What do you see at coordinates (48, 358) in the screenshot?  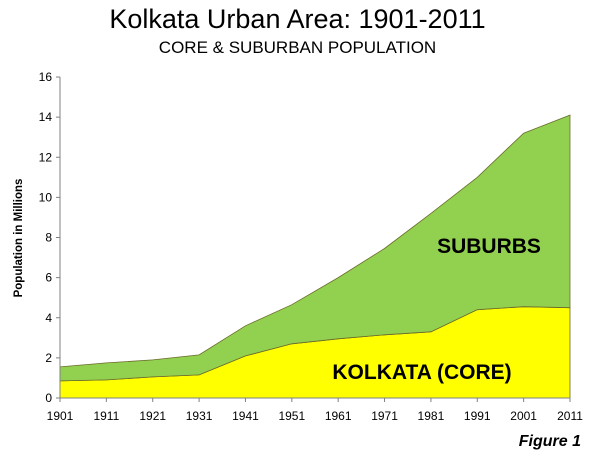 I see `y-tick-label: 2` at bounding box center [48, 358].